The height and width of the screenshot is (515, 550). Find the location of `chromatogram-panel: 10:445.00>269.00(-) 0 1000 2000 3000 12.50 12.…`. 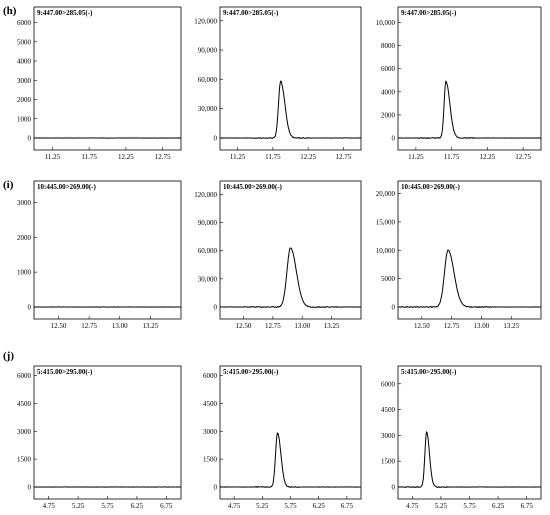

chromatogram-panel: 10:445.00>269.00(-) 0 1000 2000 3000 12.50 12.… is located at coordinates (99, 255).